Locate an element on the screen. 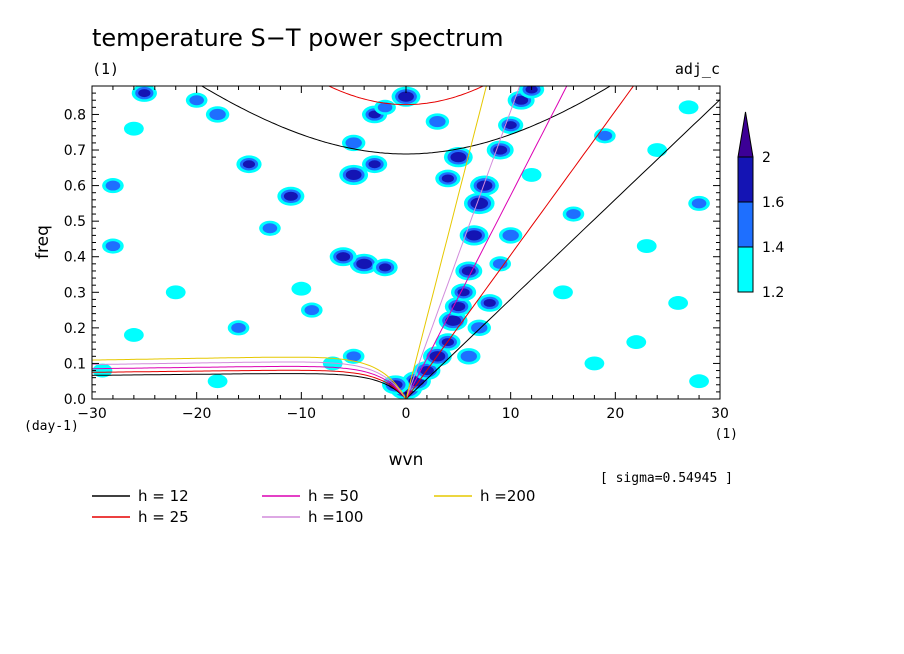 This screenshot has width=904, height=654. y-tick-label: 0.5 is located at coordinates (75, 222).